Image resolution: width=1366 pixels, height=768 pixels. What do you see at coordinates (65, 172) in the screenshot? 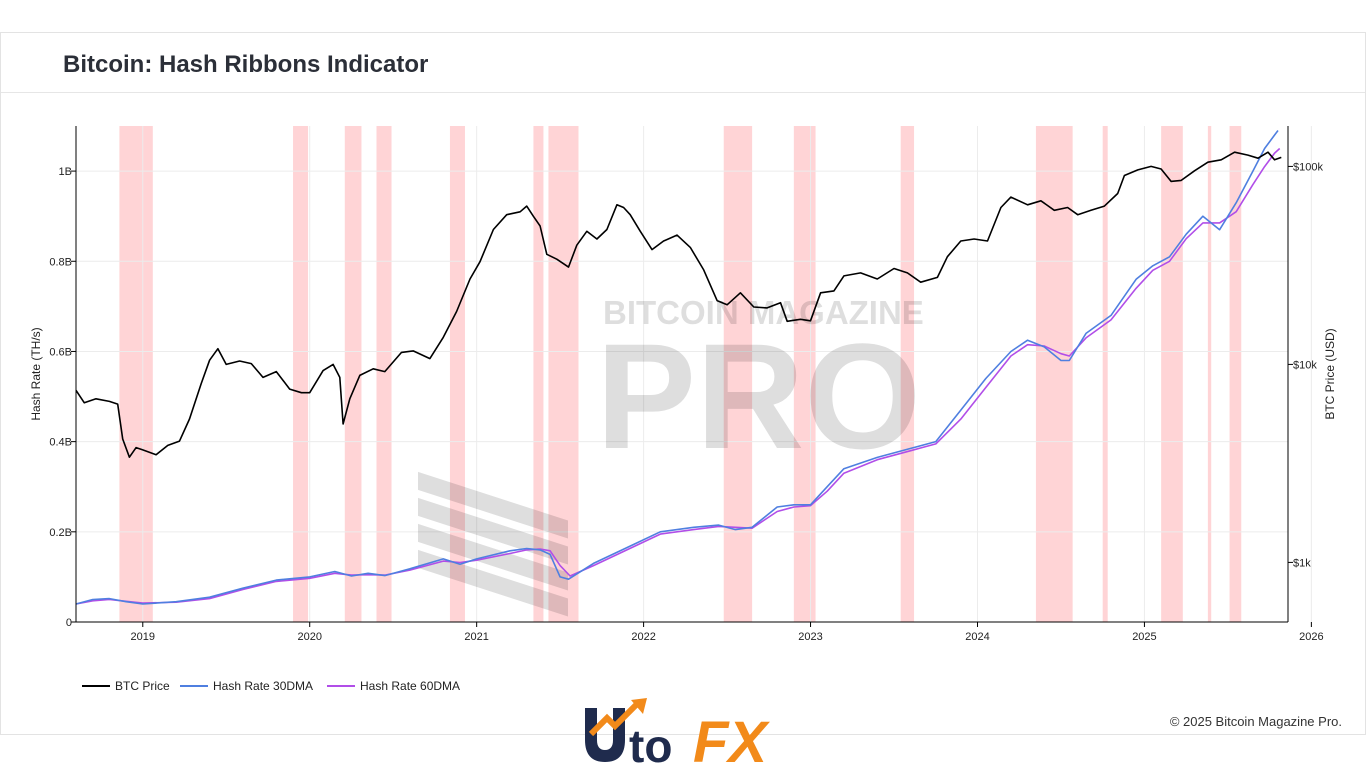
I see `y-left-tick-label: 1B` at bounding box center [65, 172].